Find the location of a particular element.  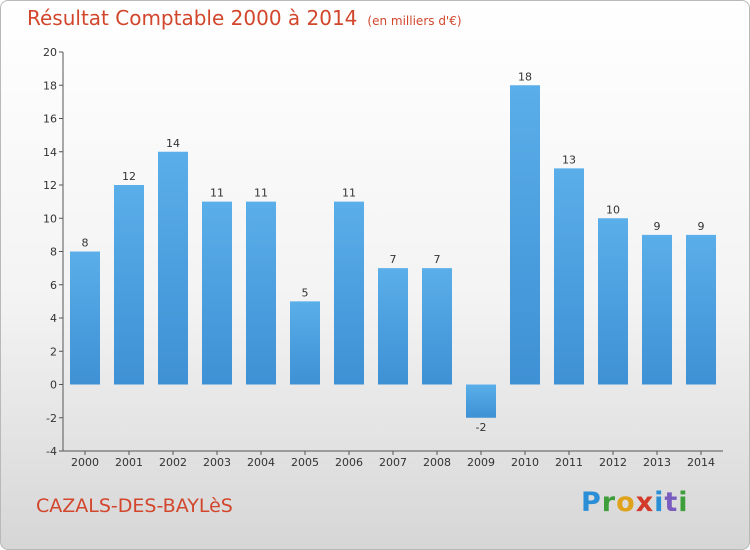

commune-name: CAZALS-DES-BAYLèS is located at coordinates (134, 506).